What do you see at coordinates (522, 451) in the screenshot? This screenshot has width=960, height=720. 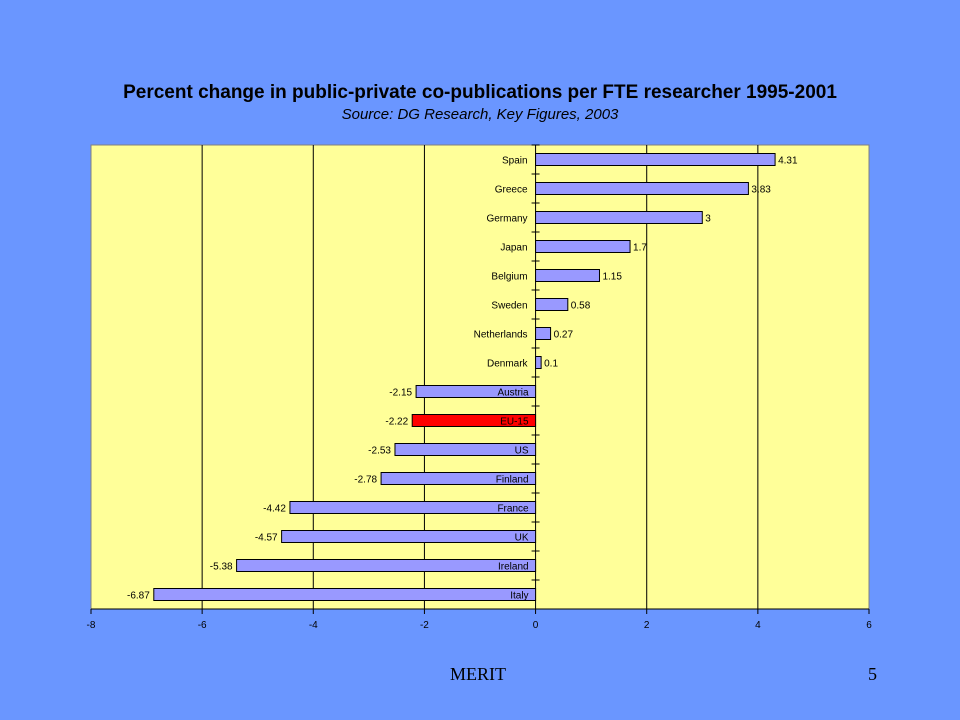 I see `category-label-us: US` at bounding box center [522, 451].